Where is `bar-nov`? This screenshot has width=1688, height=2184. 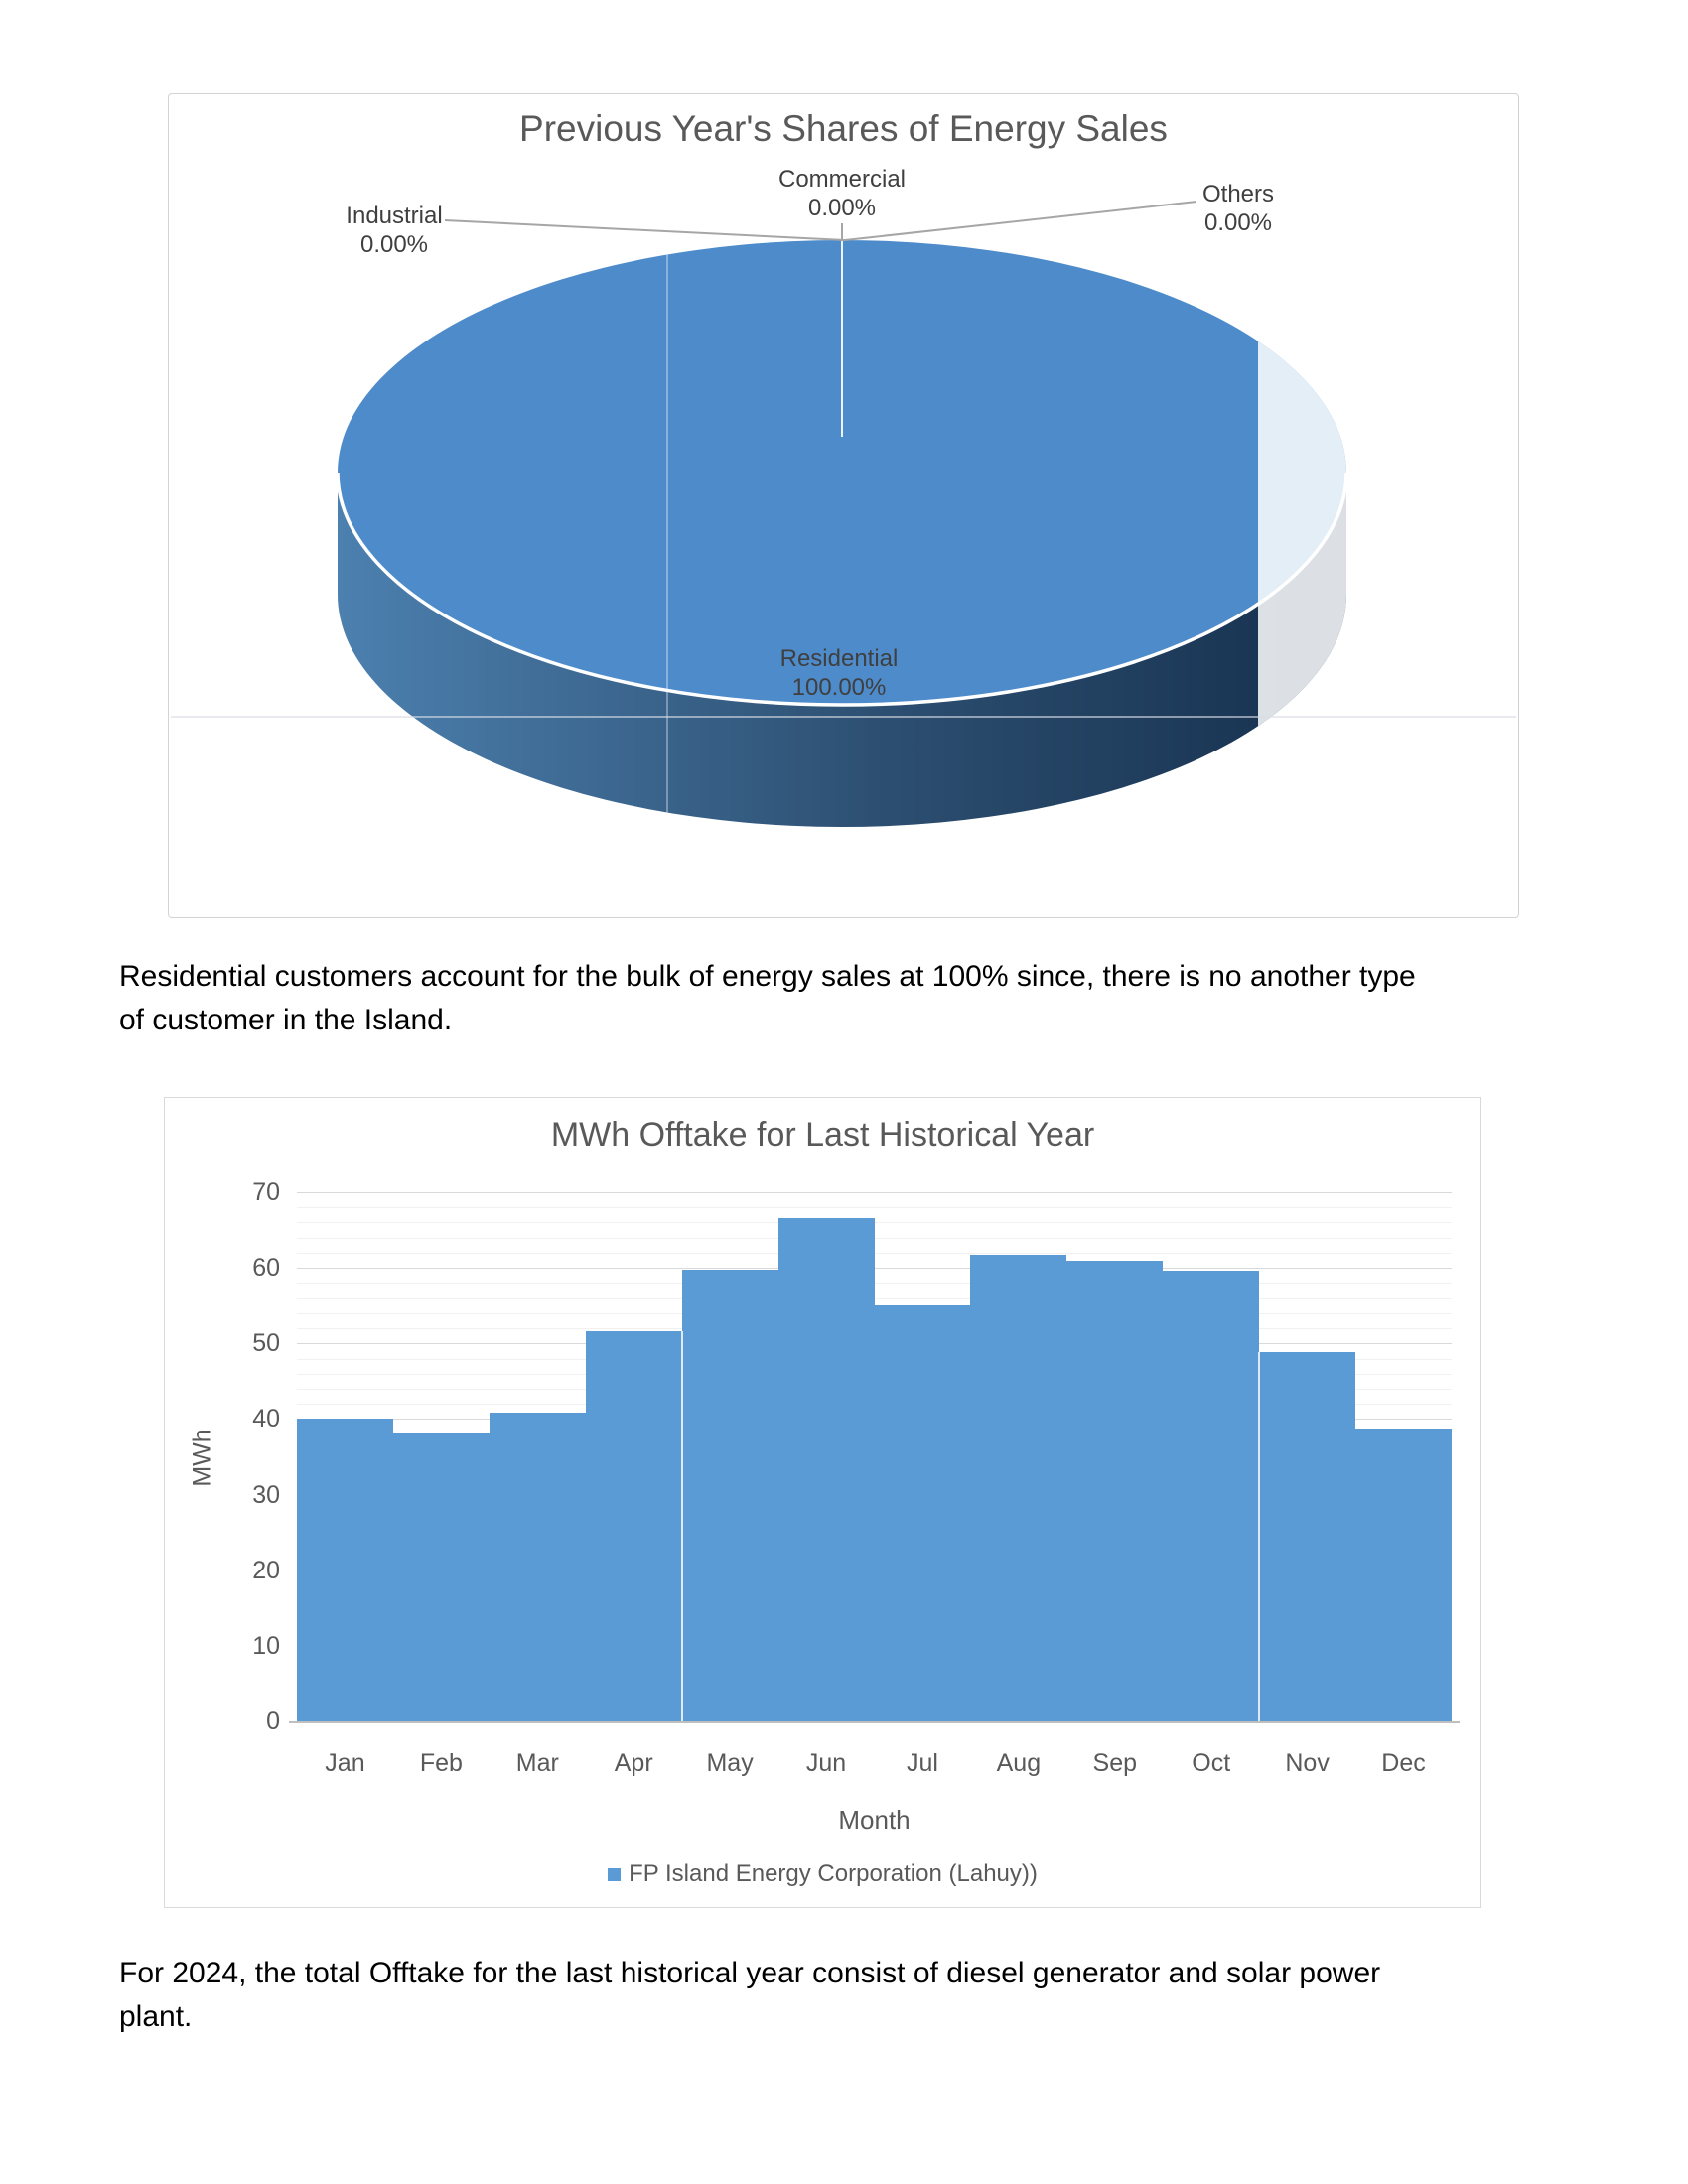
bar-nov is located at coordinates (1307, 1536).